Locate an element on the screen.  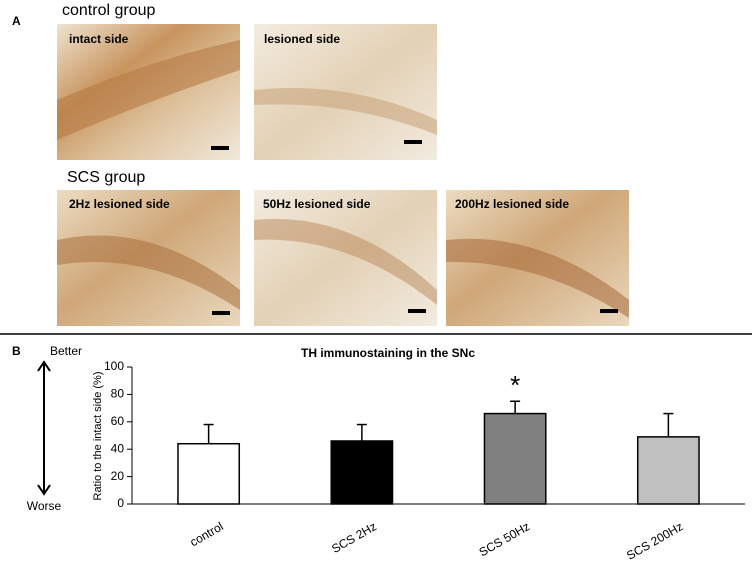
image-label: lesioned side is located at coordinates (302, 39).